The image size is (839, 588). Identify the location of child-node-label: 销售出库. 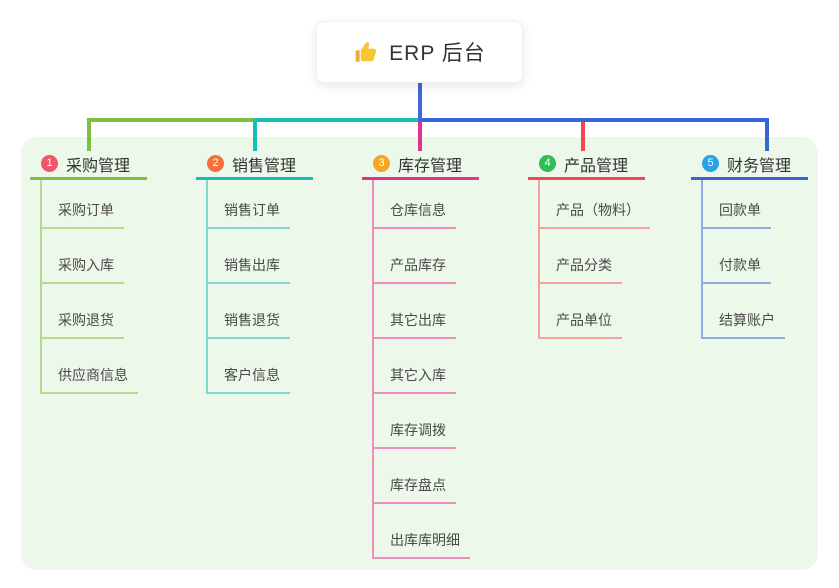
(249, 269).